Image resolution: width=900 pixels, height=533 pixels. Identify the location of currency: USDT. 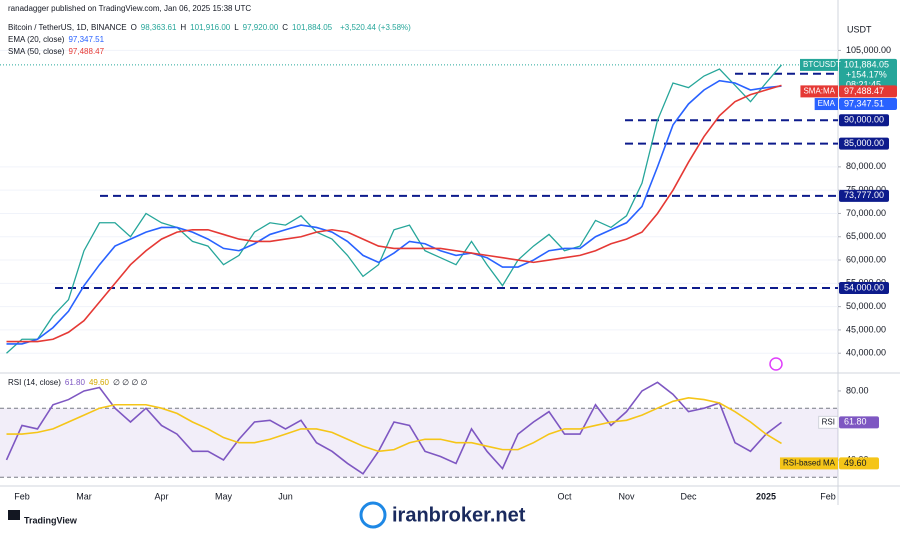
(859, 29).